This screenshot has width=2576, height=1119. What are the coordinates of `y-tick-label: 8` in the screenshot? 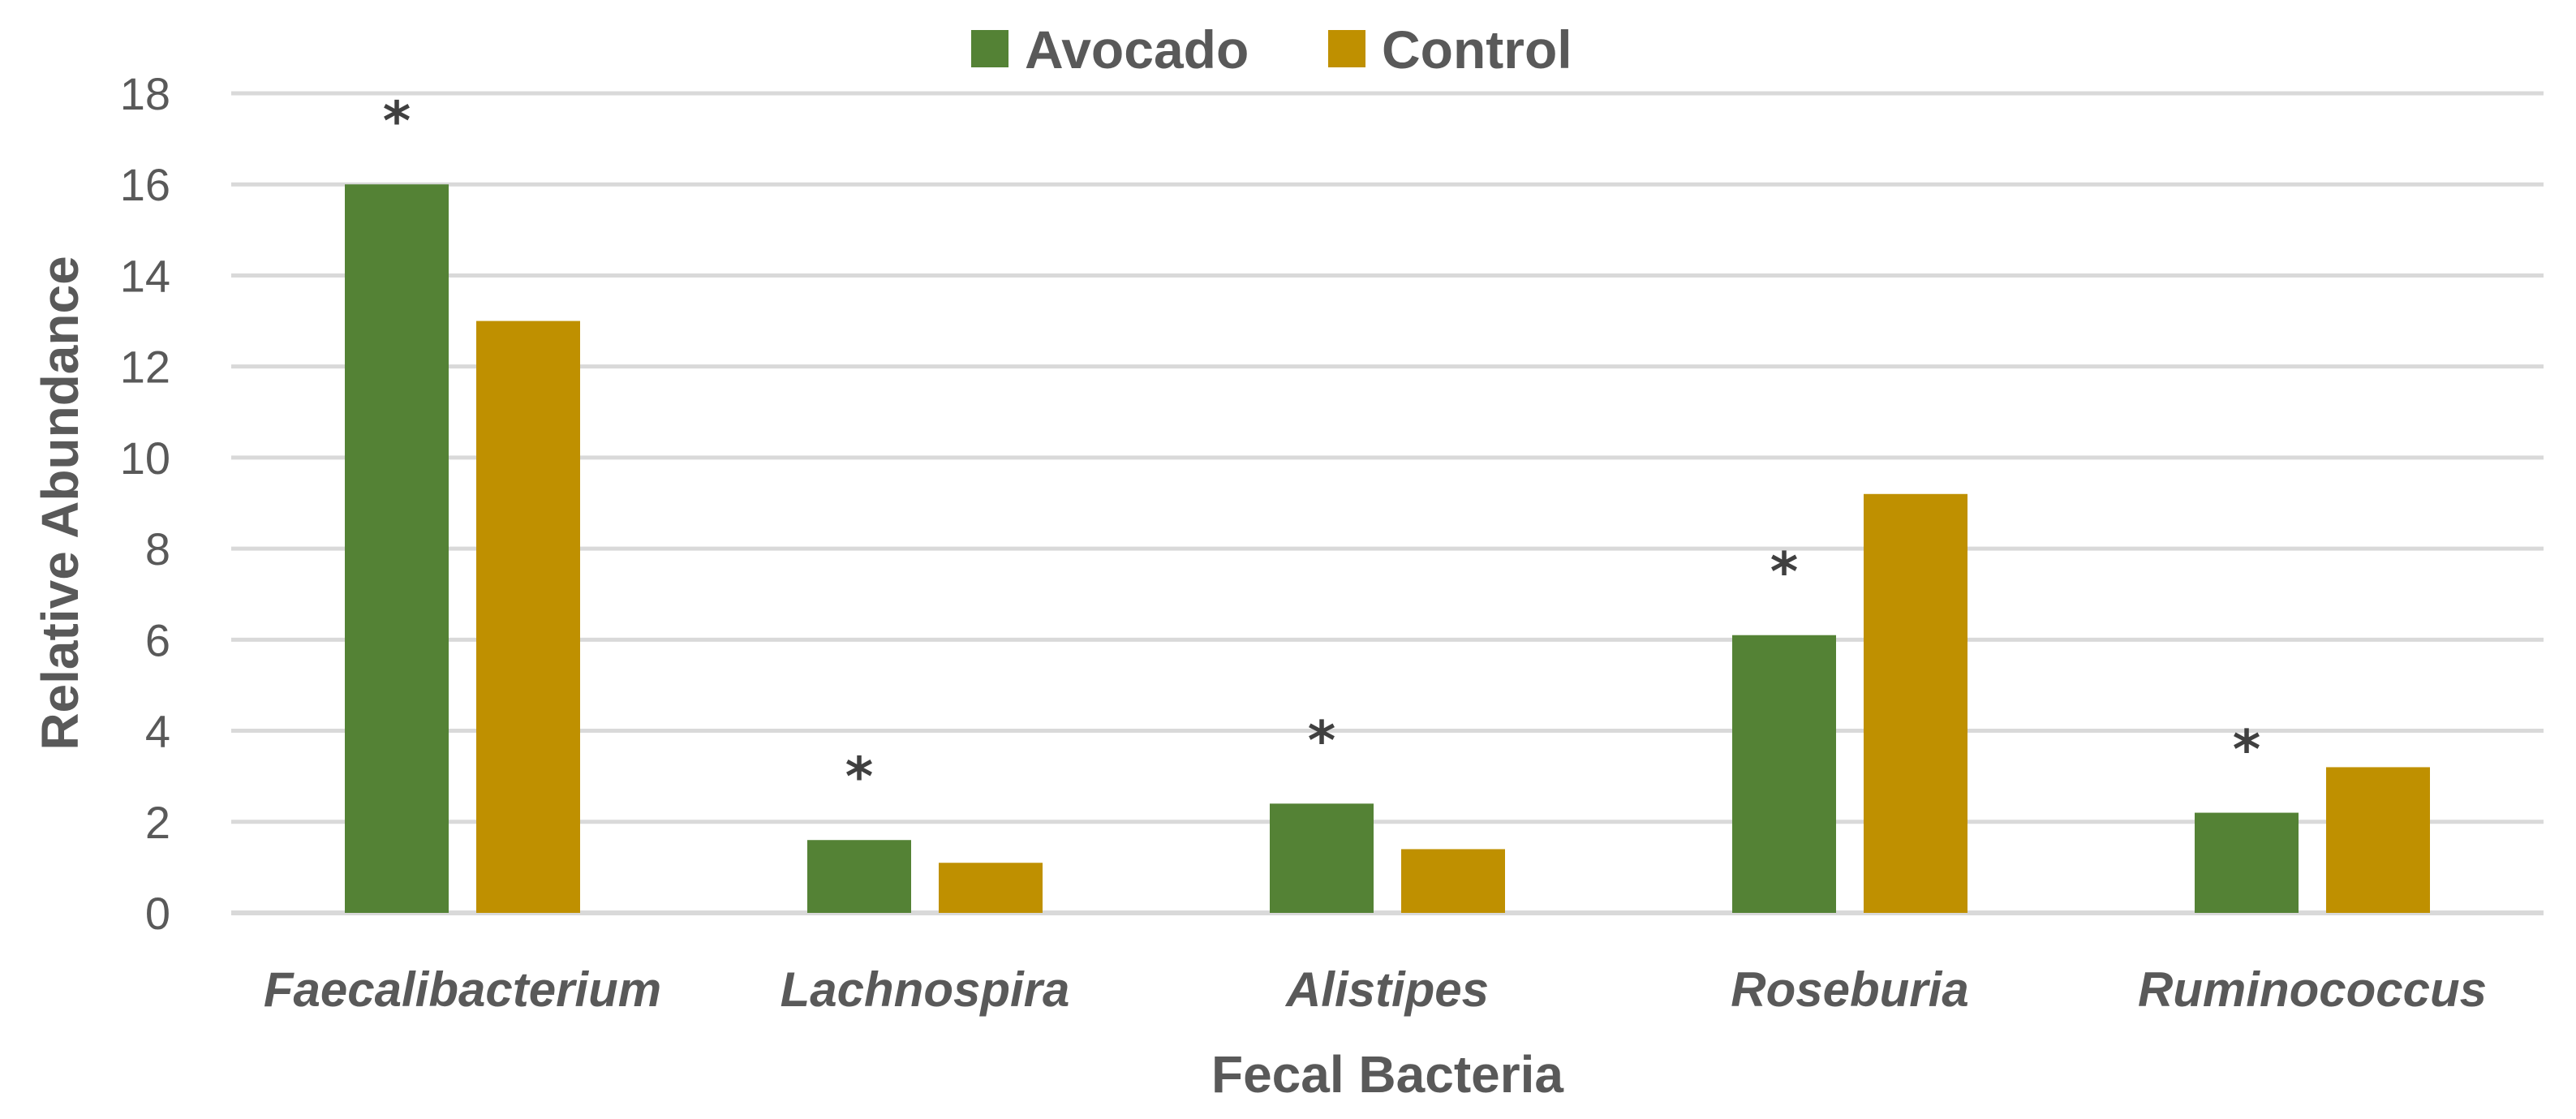 It's located at (157, 549).